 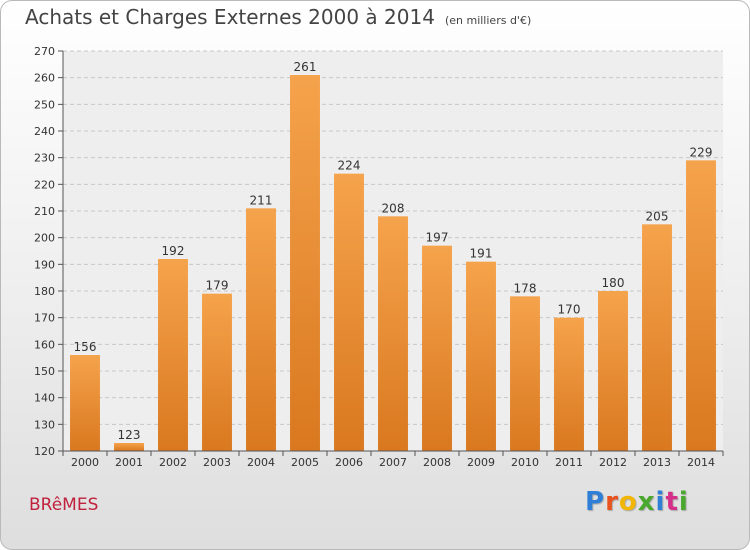 I want to click on x-tick-label: 2014, so click(x=701, y=462).